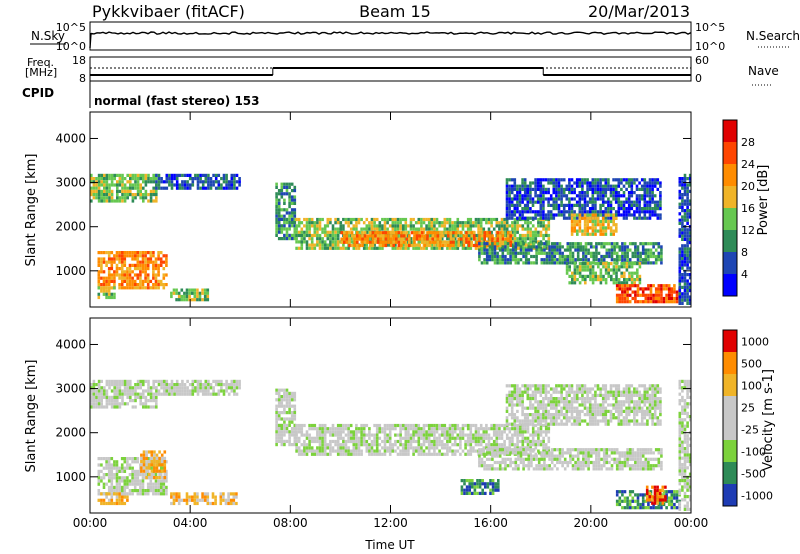  I want to click on ytick-label-3: 4000, so click(70, 138).